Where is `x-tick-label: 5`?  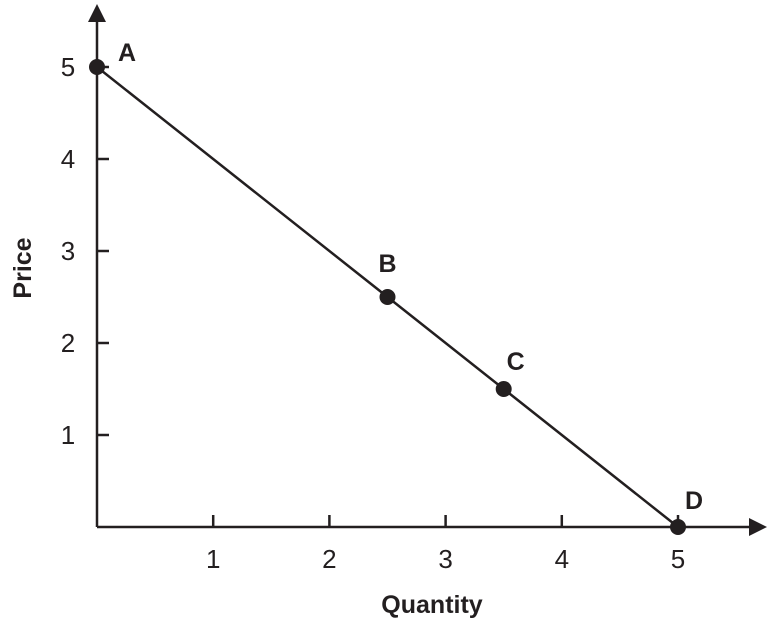
x-tick-label: 5 is located at coordinates (678, 559).